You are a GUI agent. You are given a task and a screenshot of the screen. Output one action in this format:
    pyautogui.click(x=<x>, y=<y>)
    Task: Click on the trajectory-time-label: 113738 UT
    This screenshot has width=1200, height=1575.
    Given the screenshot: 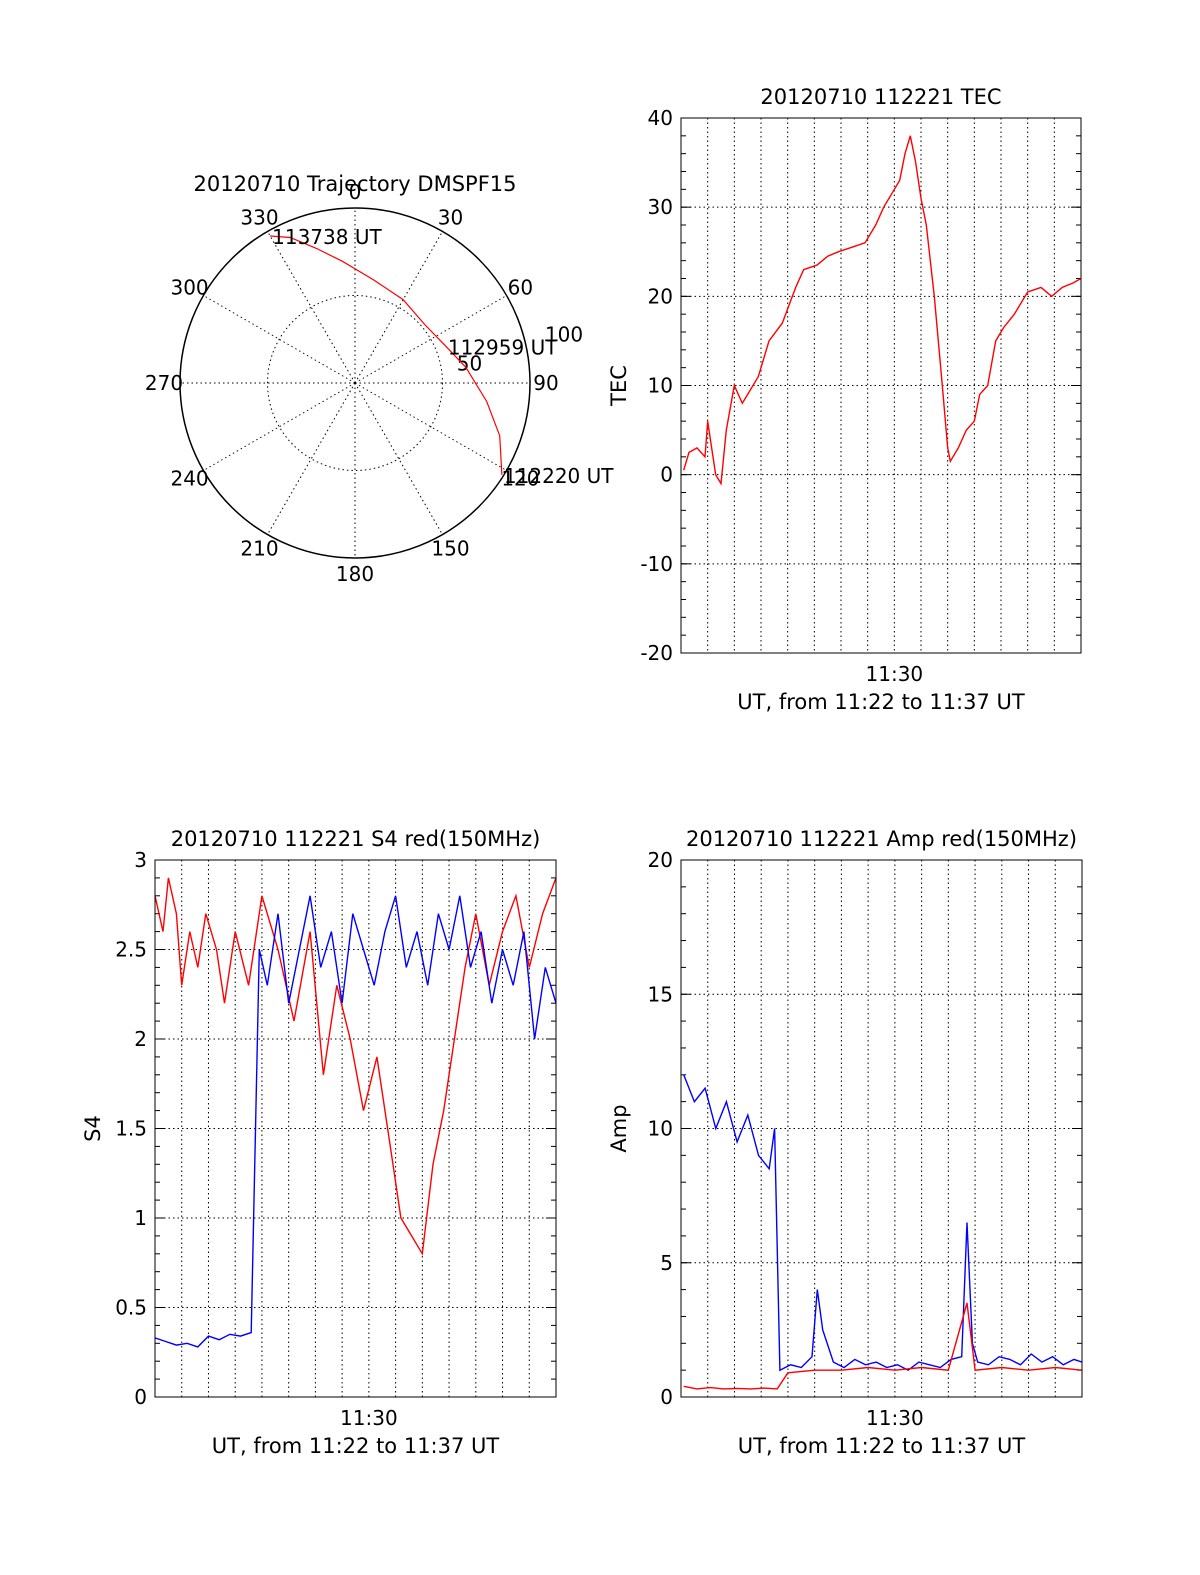 What is the action you would take?
    pyautogui.click(x=327, y=237)
    